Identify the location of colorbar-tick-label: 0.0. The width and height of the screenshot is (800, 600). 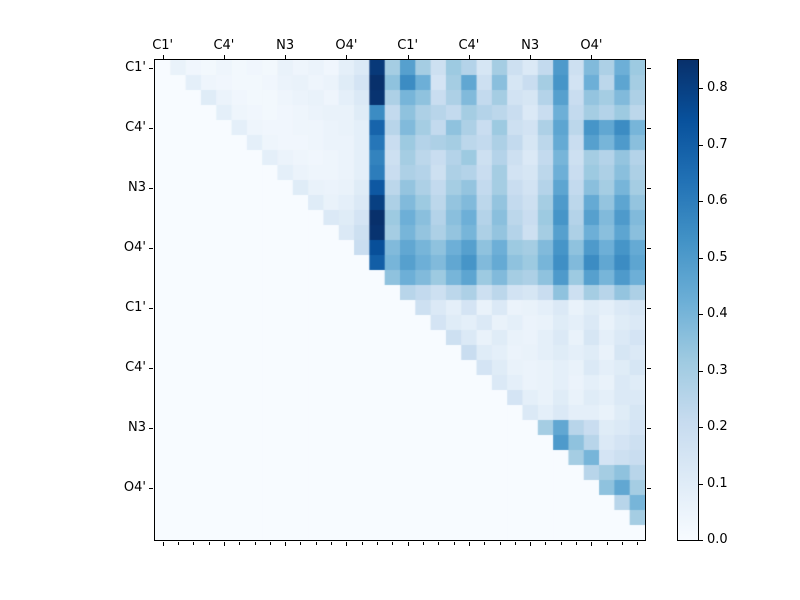
(717, 539).